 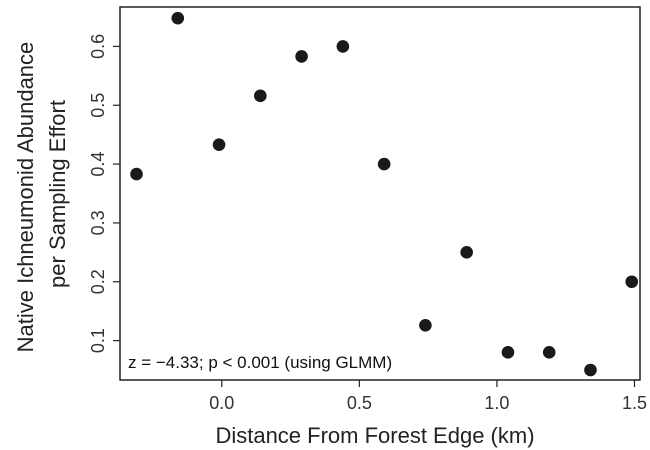 I want to click on y-tick-label: 0.5, so click(x=98, y=105).